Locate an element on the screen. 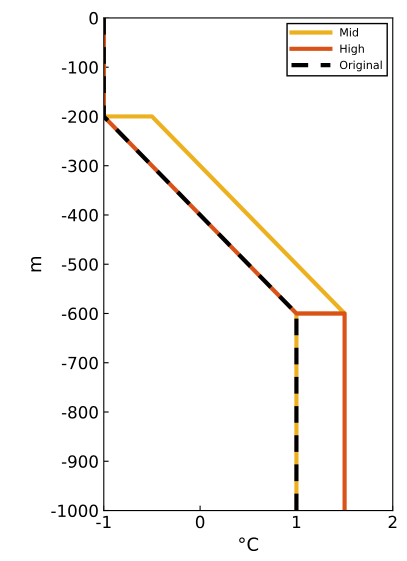  y-tick-label: -1000 is located at coordinates (74, 511).